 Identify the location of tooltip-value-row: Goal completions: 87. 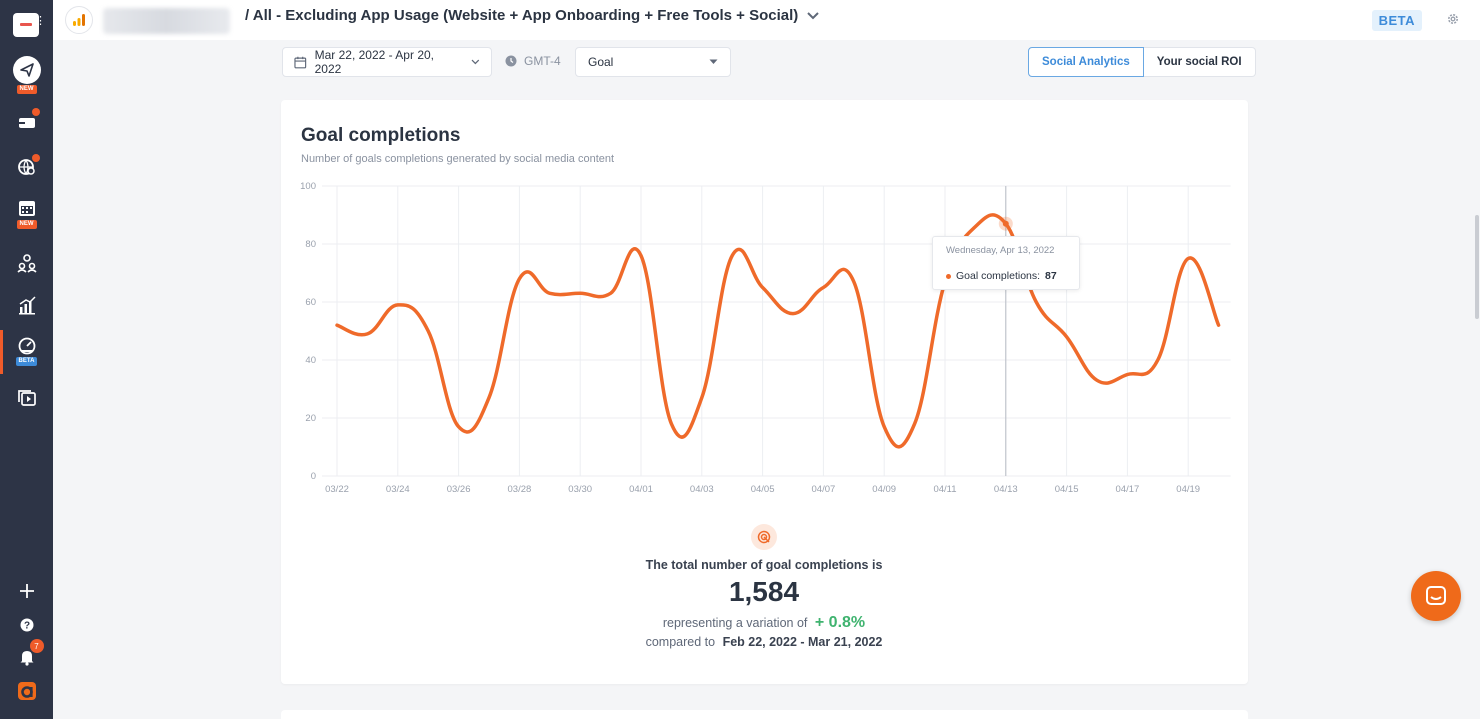
(1001, 276).